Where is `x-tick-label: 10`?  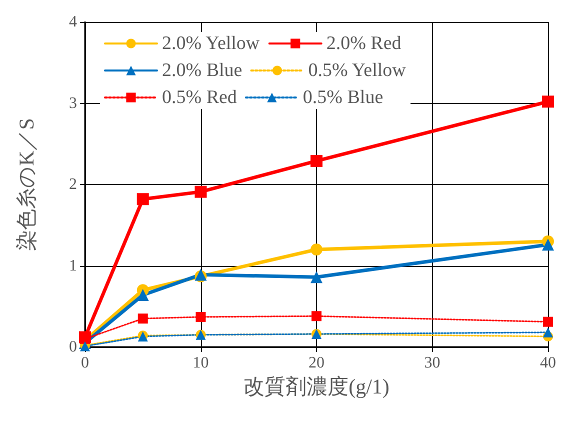 x-tick-label: 10 is located at coordinates (200, 363).